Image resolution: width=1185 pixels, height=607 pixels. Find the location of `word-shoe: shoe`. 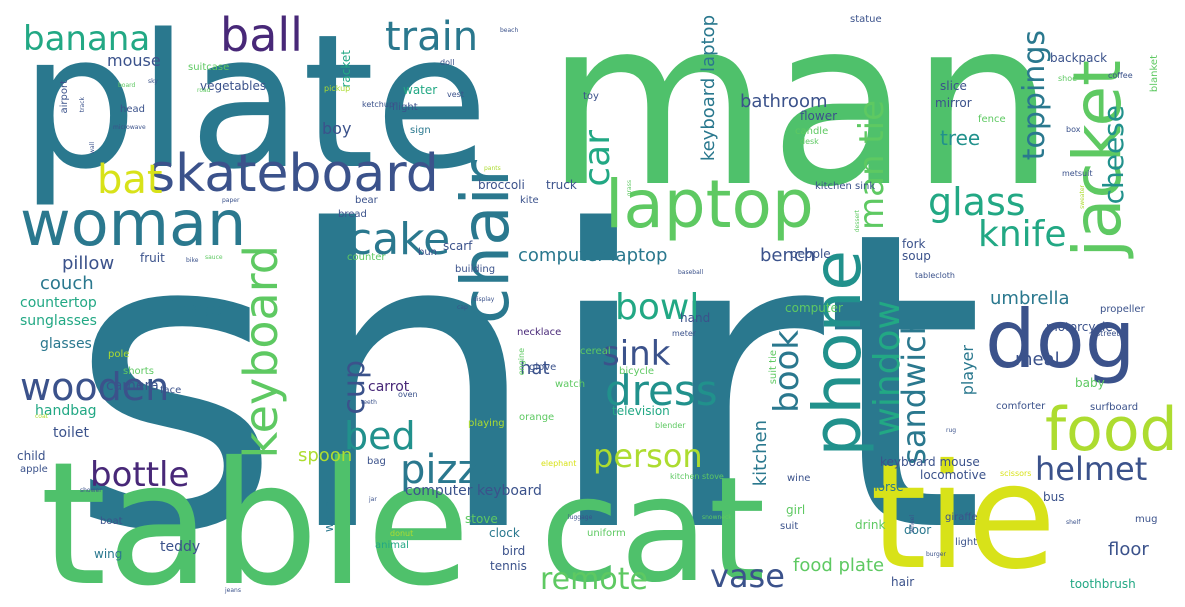

word-shoe: shoe is located at coordinates (1068, 78).